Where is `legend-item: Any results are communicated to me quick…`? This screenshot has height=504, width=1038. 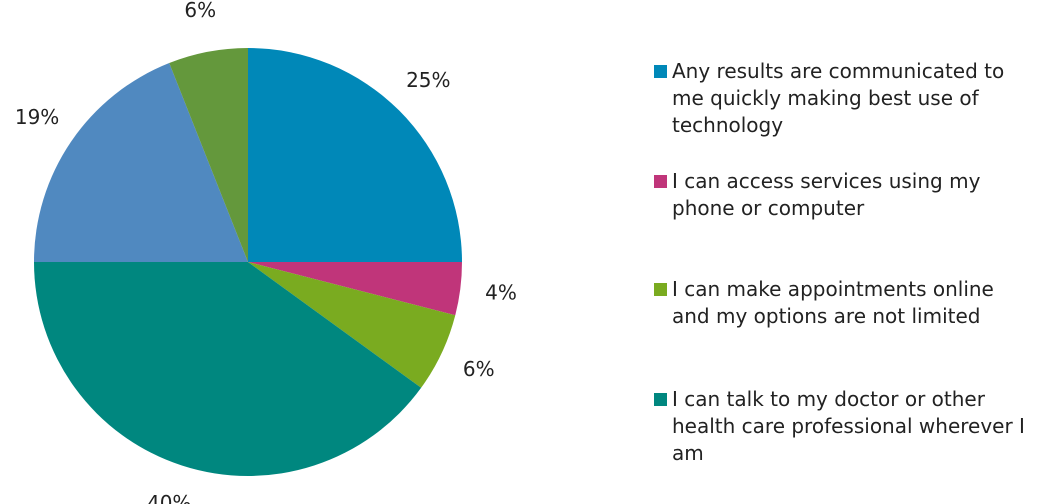
legend-item: Any results are communicated to me quick… is located at coordinates (844, 98).